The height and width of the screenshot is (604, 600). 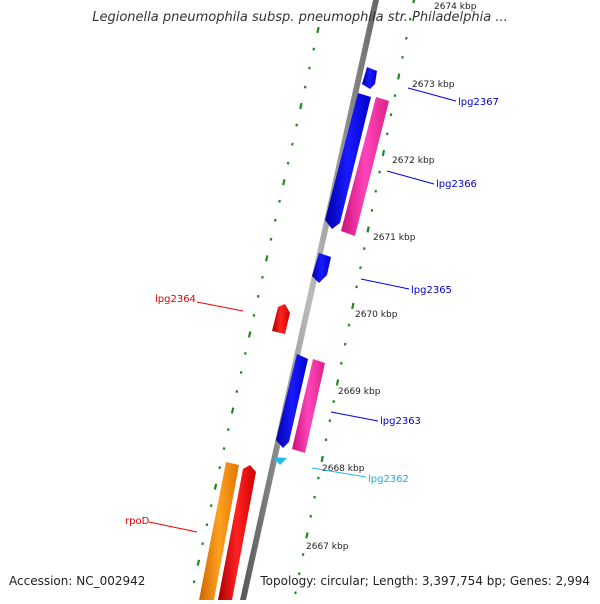 I want to click on gene-label-lpg2365: lpg2365, so click(x=431, y=290).